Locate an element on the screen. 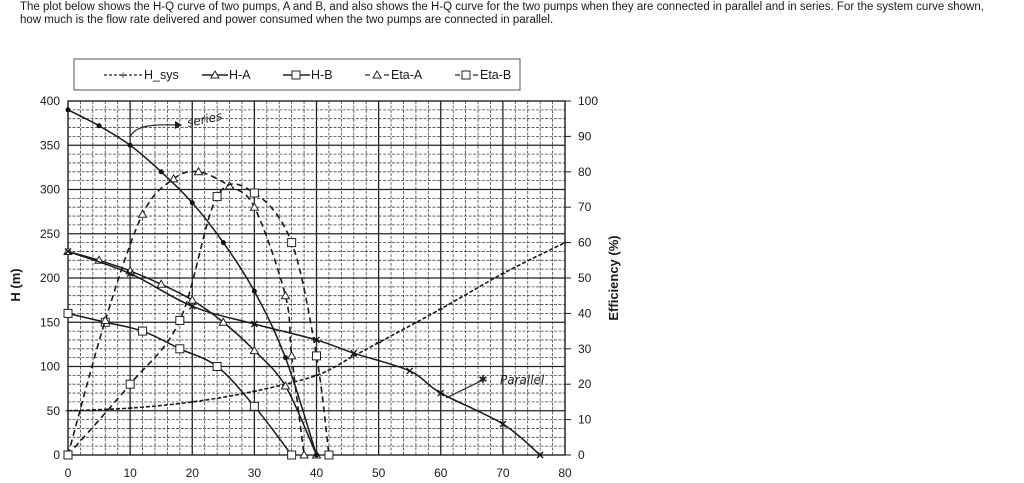  x-tick-label: 30 is located at coordinates (255, 473).